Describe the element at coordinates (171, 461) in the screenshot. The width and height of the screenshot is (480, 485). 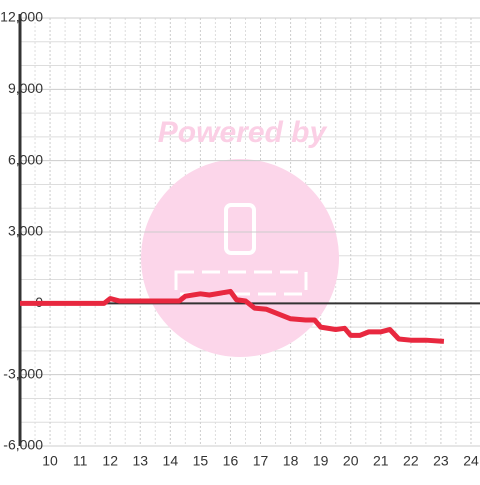
I see `x-tick-label: 14` at that location.